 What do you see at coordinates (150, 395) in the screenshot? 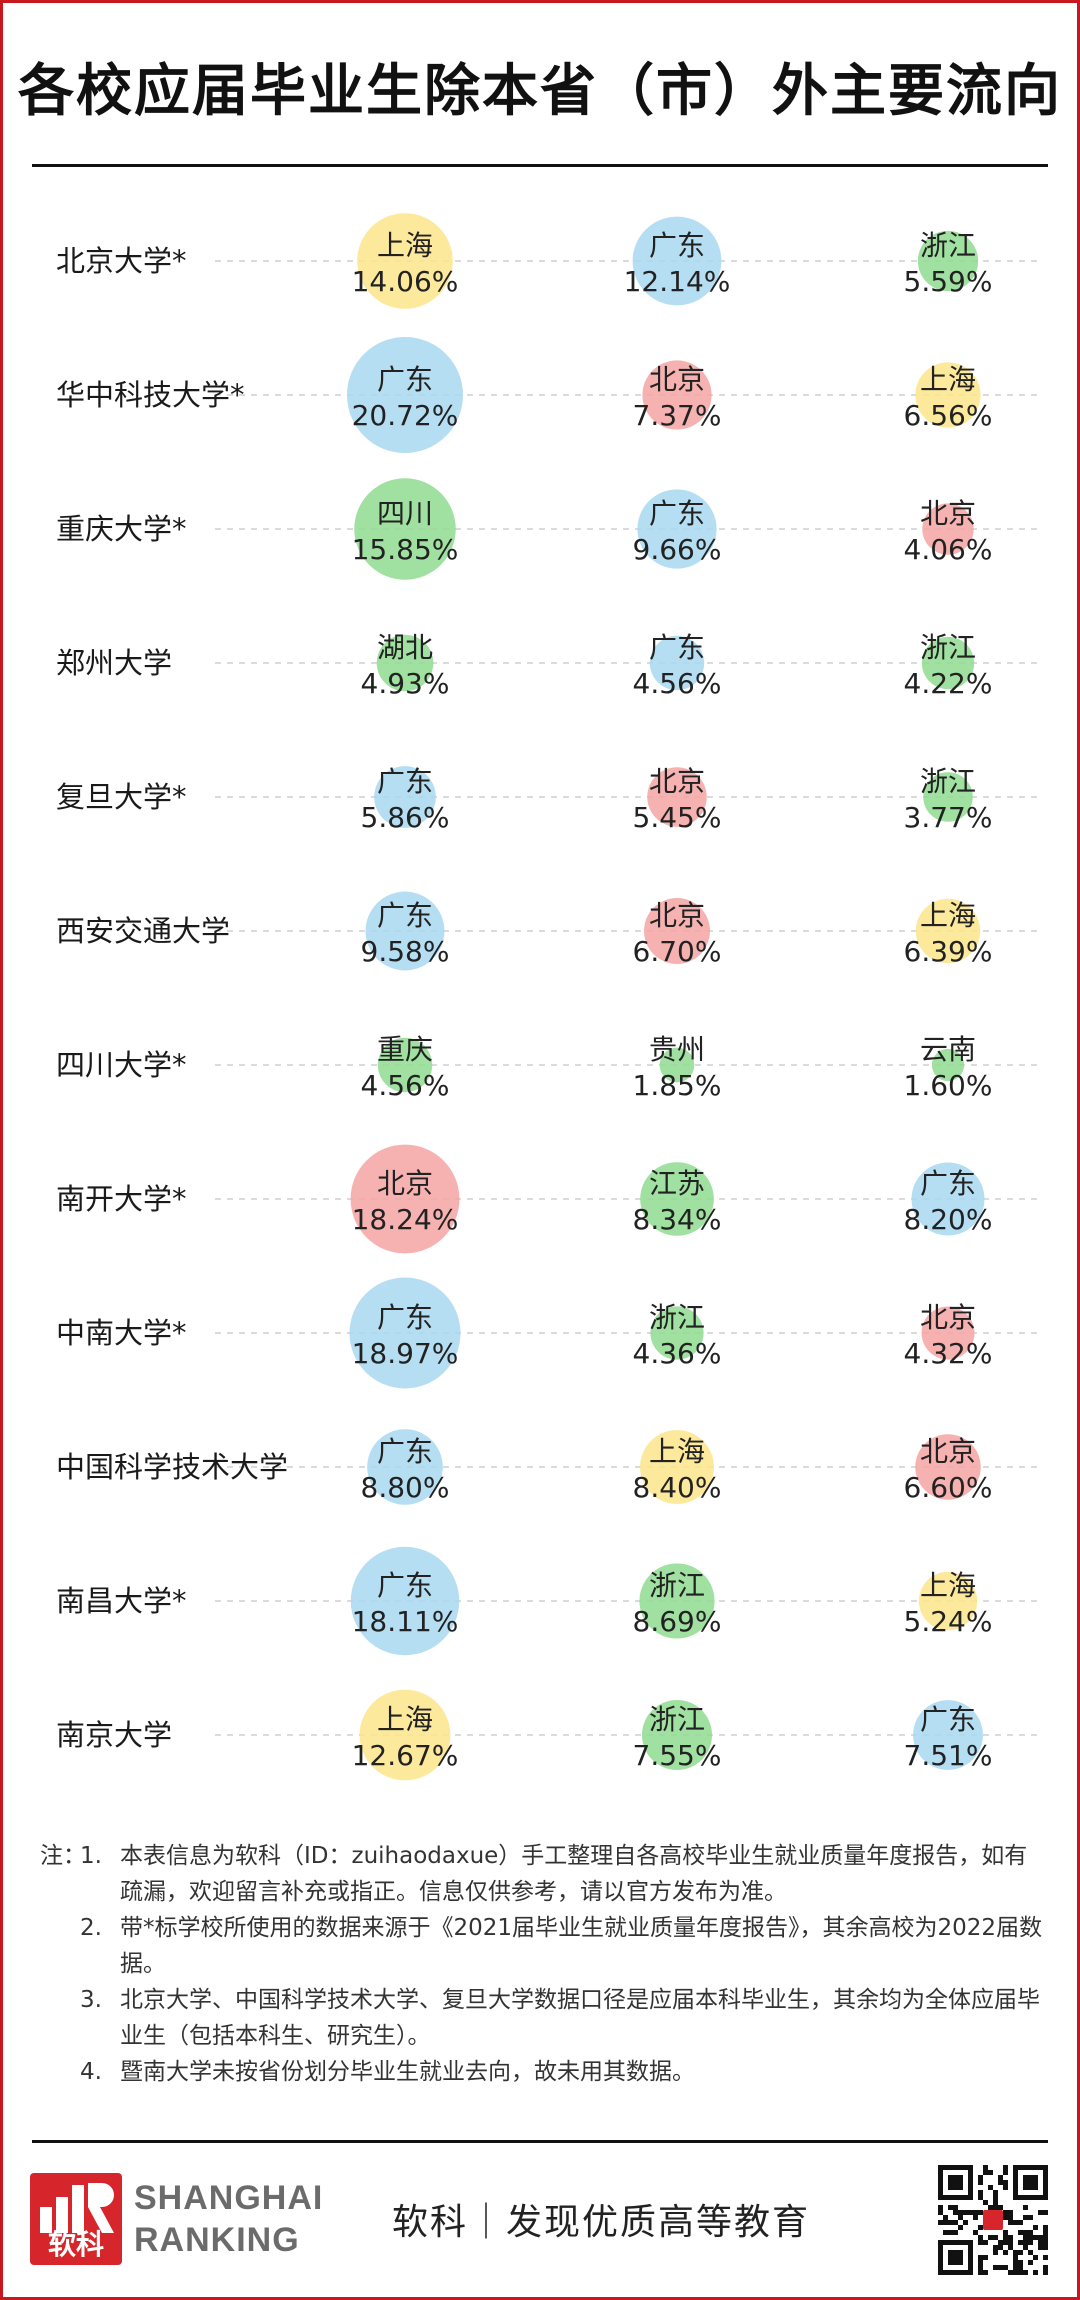
I see `school-label: 华中科技大学*` at bounding box center [150, 395].